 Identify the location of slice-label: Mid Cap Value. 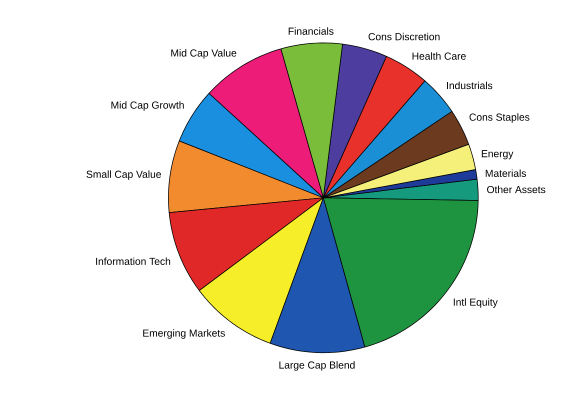
(203, 54).